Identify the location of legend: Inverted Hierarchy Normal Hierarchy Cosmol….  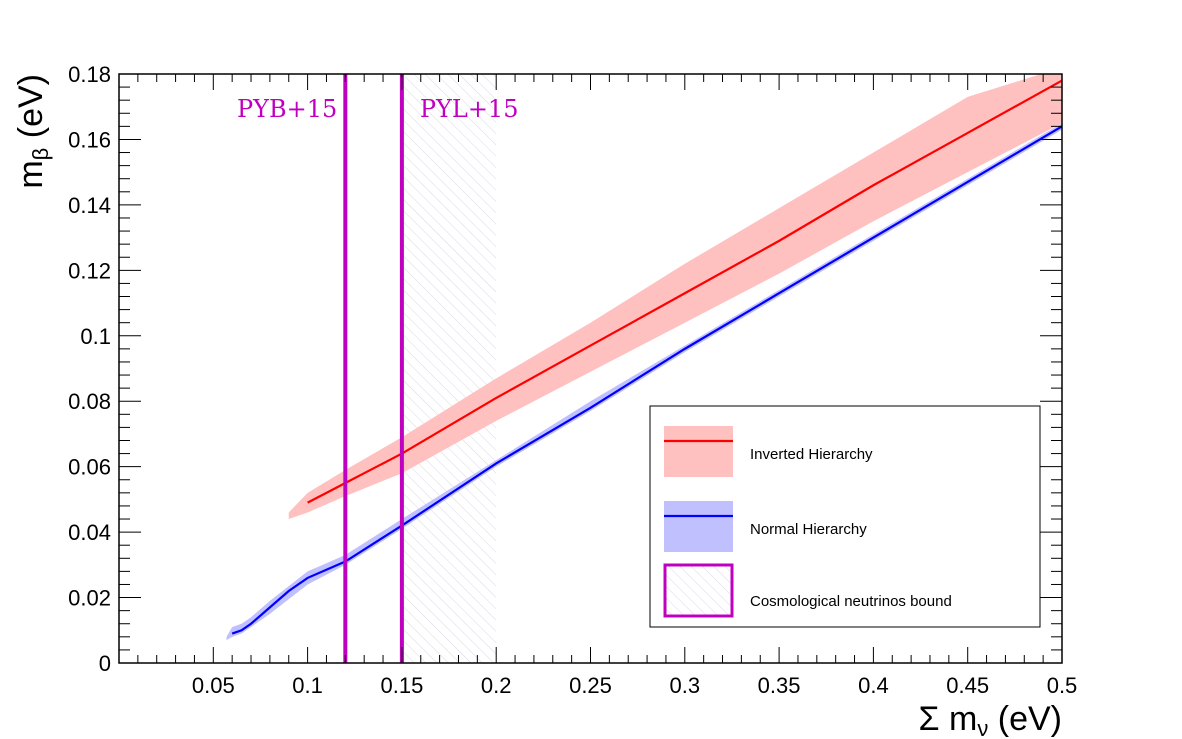
(845, 516).